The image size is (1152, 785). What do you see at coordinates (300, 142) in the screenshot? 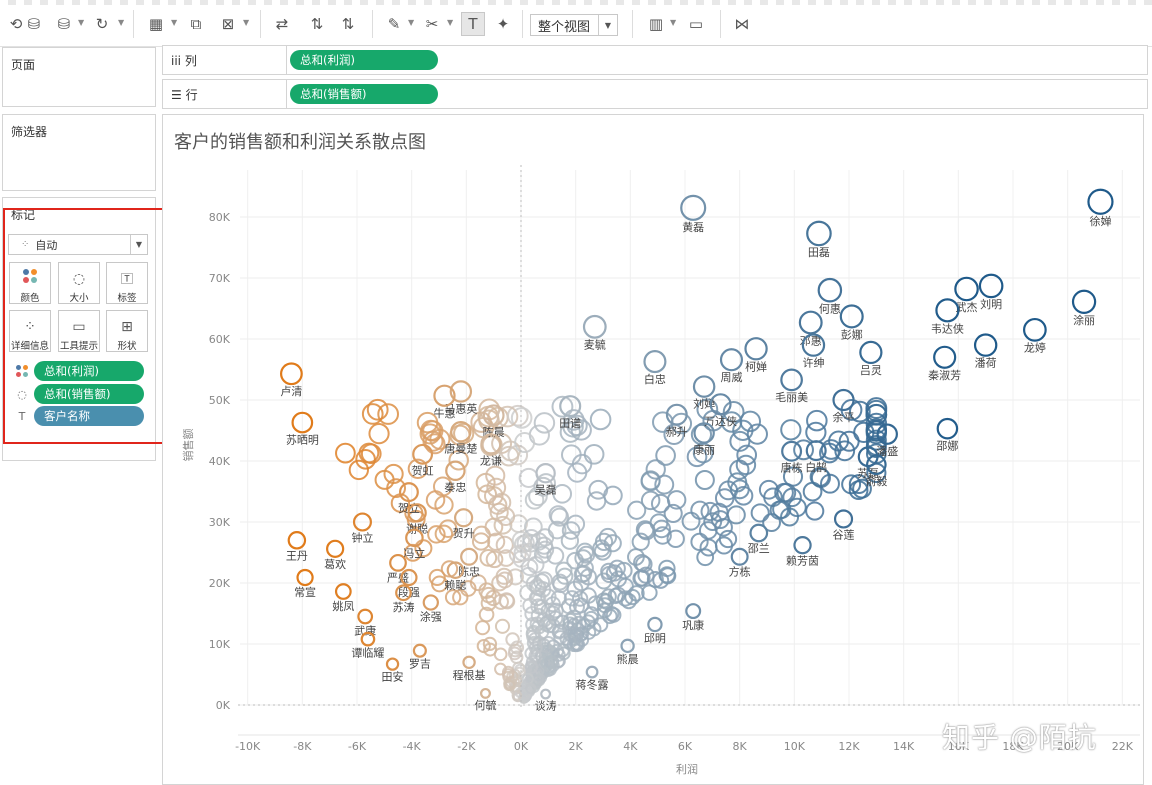
I see `chart-title: 客户的销售额和利润关系散点图` at bounding box center [300, 142].